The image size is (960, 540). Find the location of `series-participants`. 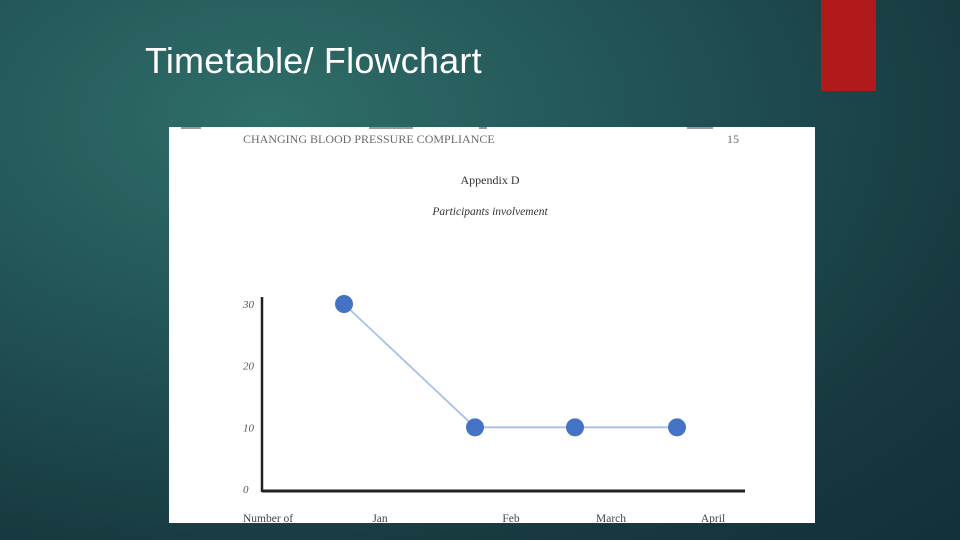

series-participants is located at coordinates (510, 366).